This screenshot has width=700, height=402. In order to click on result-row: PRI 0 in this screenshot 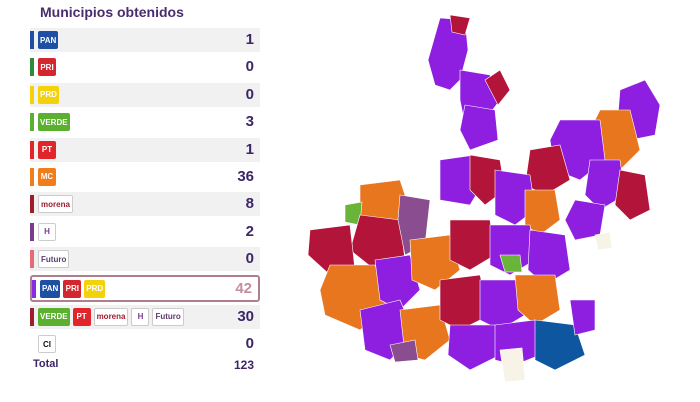, I will do `click(145, 67)`.